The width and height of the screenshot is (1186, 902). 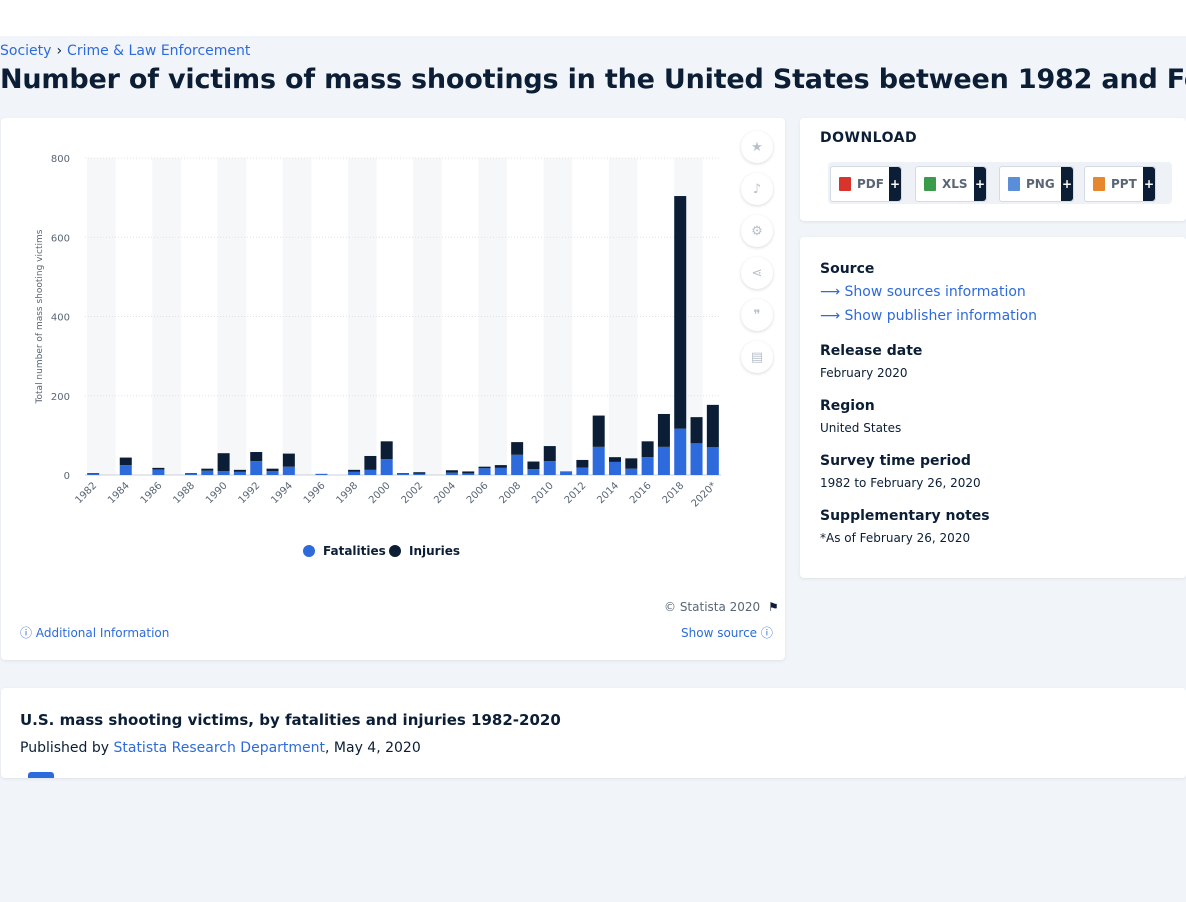 What do you see at coordinates (847, 269) in the screenshot?
I see `source-label: Source` at bounding box center [847, 269].